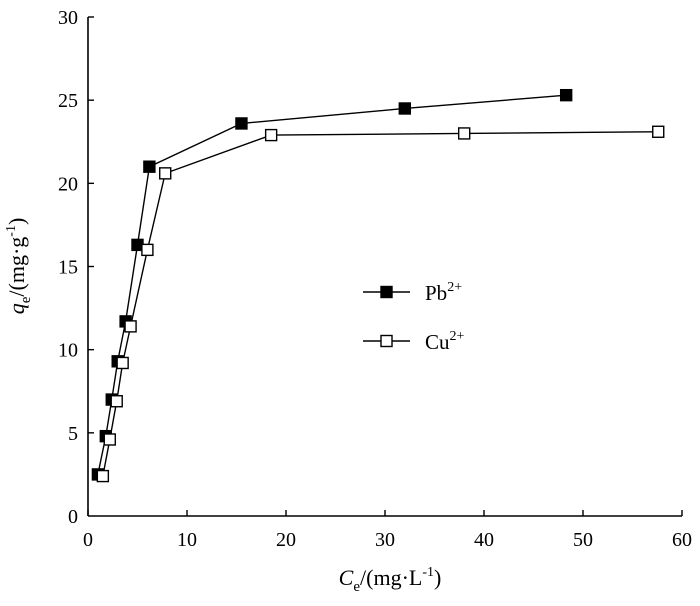 The width and height of the screenshot is (700, 606). I want to click on x-tick-label: 30, so click(385, 540).